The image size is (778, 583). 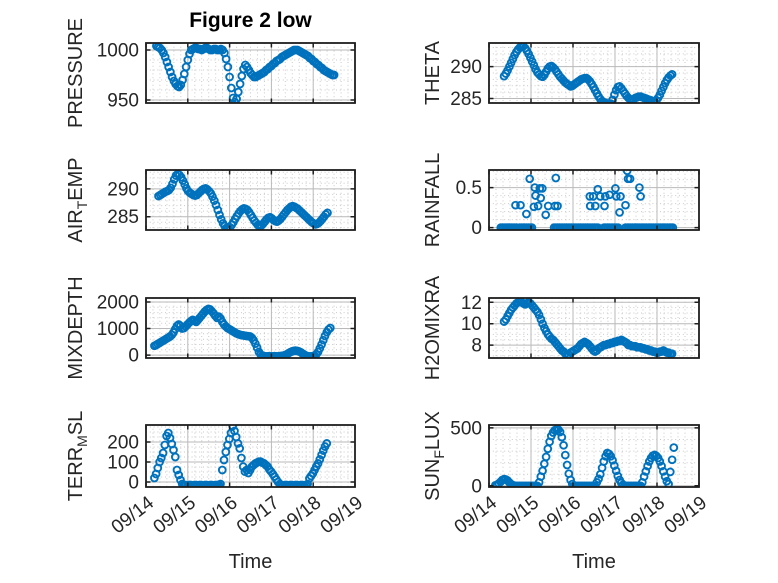 I want to click on subplot-theta: 285 290, so click(x=575, y=76).